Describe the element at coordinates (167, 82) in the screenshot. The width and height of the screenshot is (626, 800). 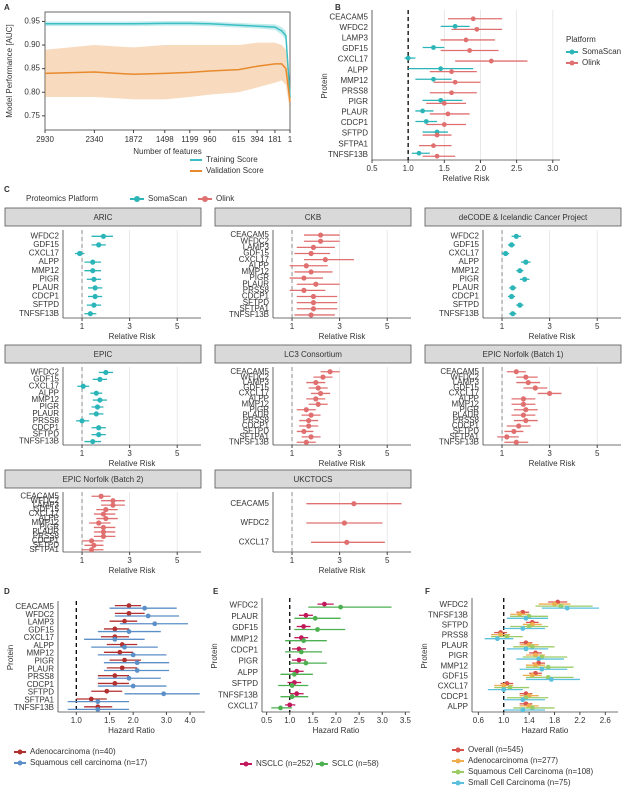
I see `score-line` at that location.